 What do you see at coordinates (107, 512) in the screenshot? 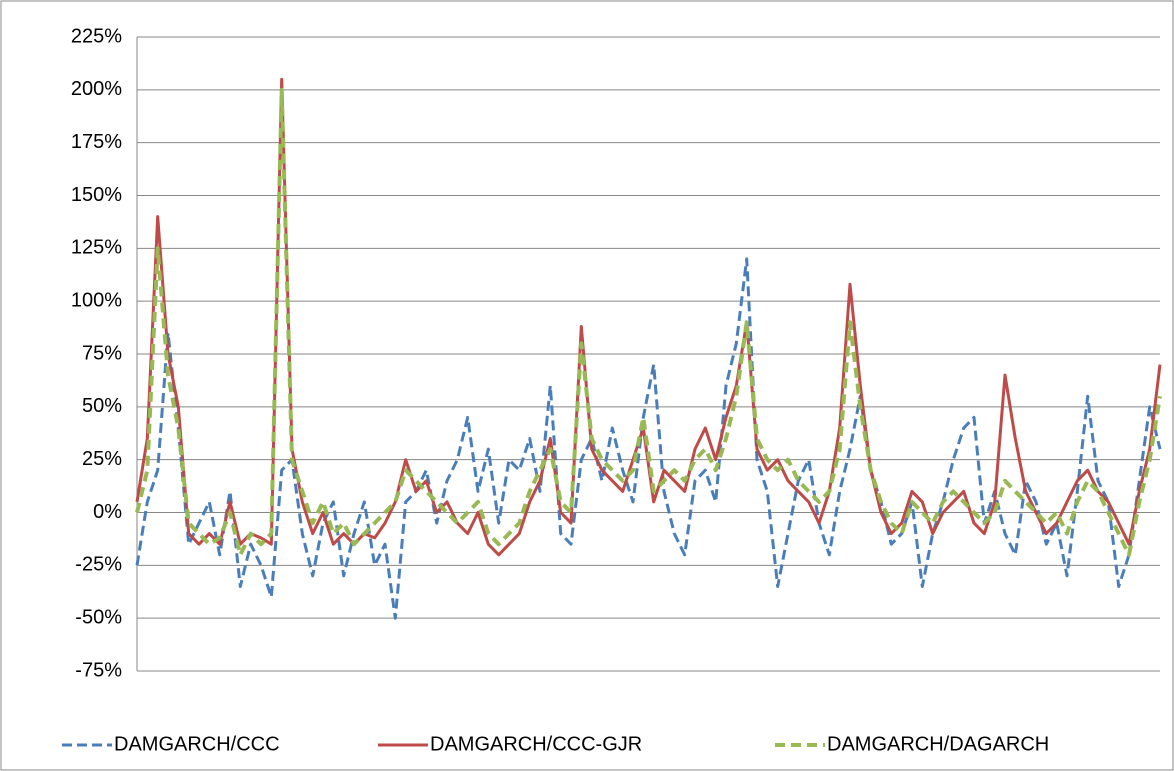
I see `y-tick-label: 0%` at bounding box center [107, 512].